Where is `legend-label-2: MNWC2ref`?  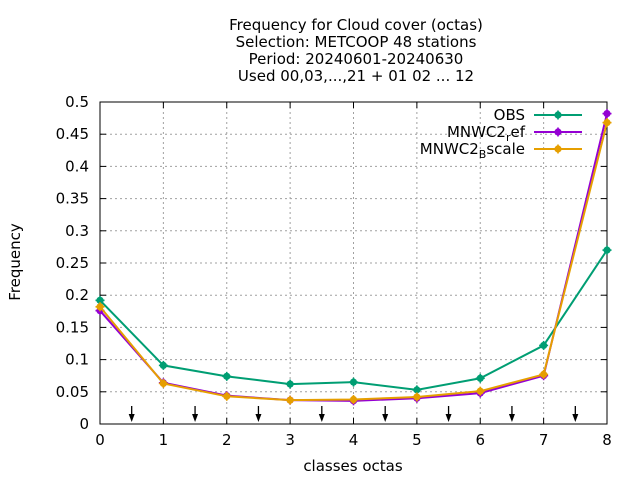 legend-label-2: MNWC2ref is located at coordinates (486, 133).